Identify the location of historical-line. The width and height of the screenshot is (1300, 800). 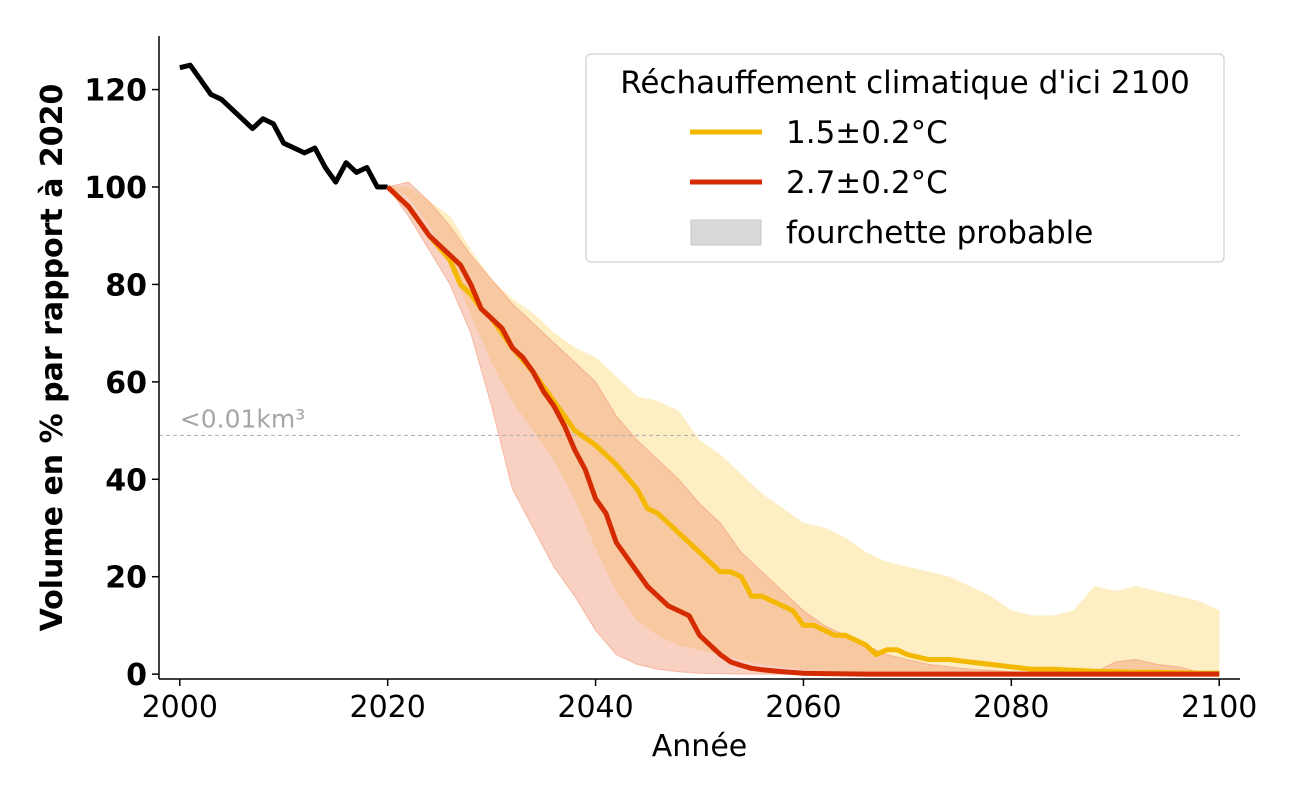
(283, 126).